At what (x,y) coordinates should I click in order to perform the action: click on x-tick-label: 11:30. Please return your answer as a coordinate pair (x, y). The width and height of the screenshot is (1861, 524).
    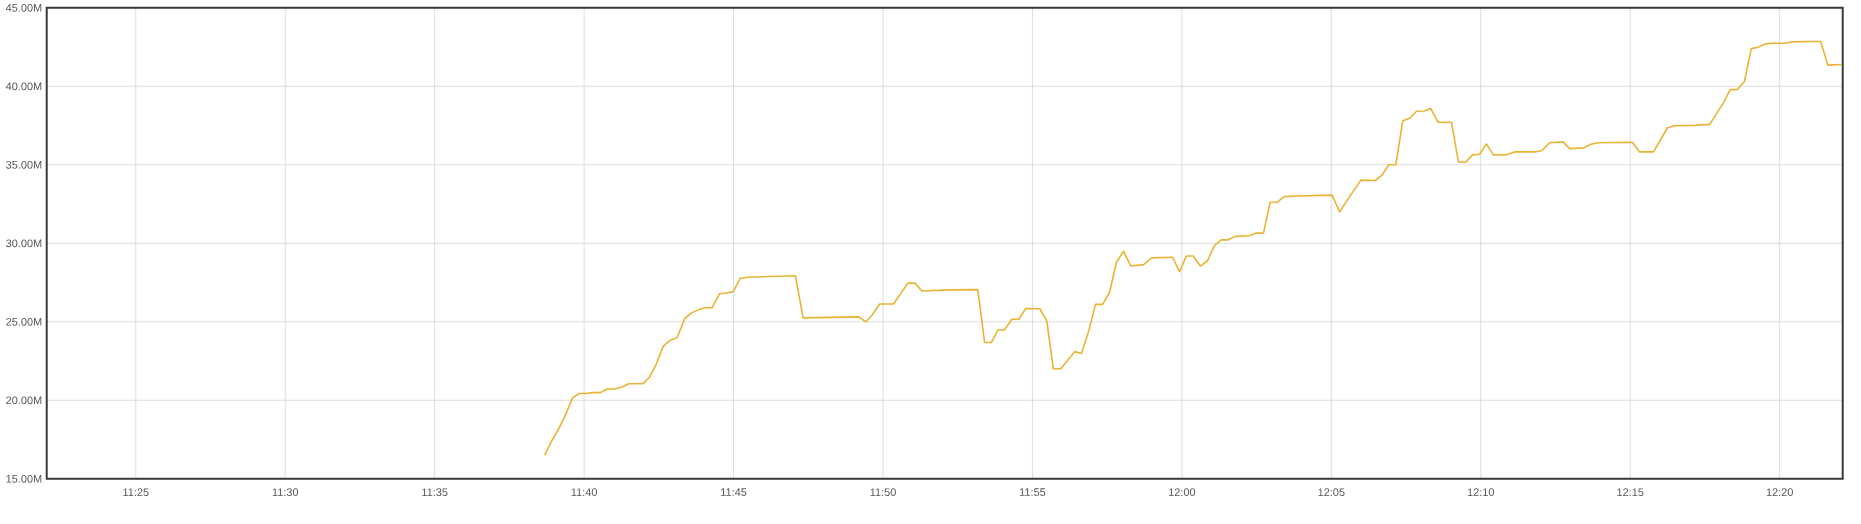
    Looking at the image, I should click on (285, 492).